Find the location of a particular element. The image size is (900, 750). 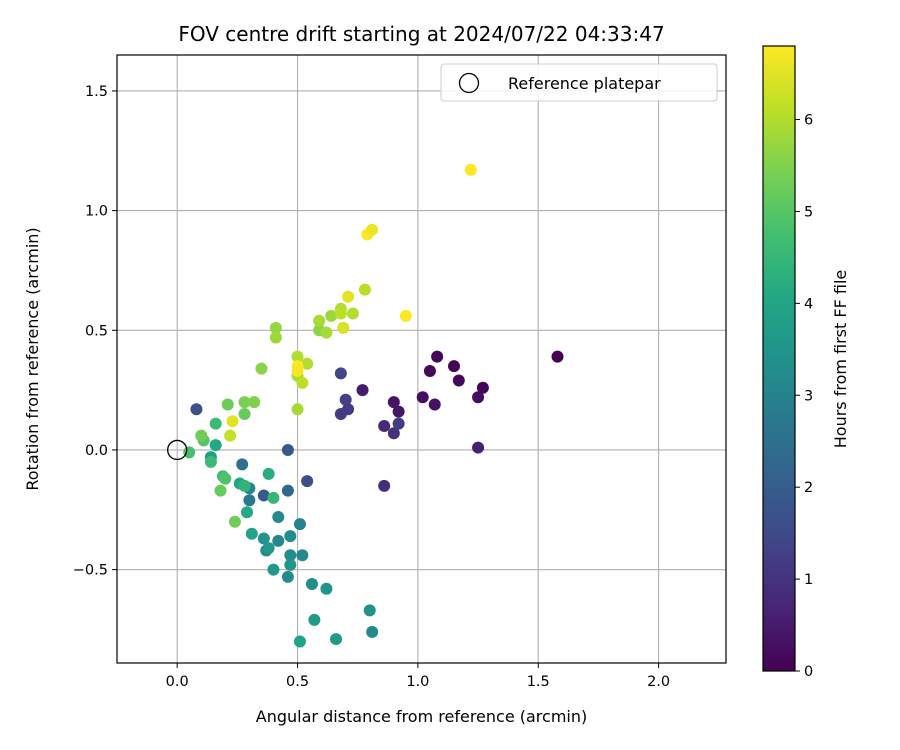

colorbar-tick-label: 2 is located at coordinates (808, 488).